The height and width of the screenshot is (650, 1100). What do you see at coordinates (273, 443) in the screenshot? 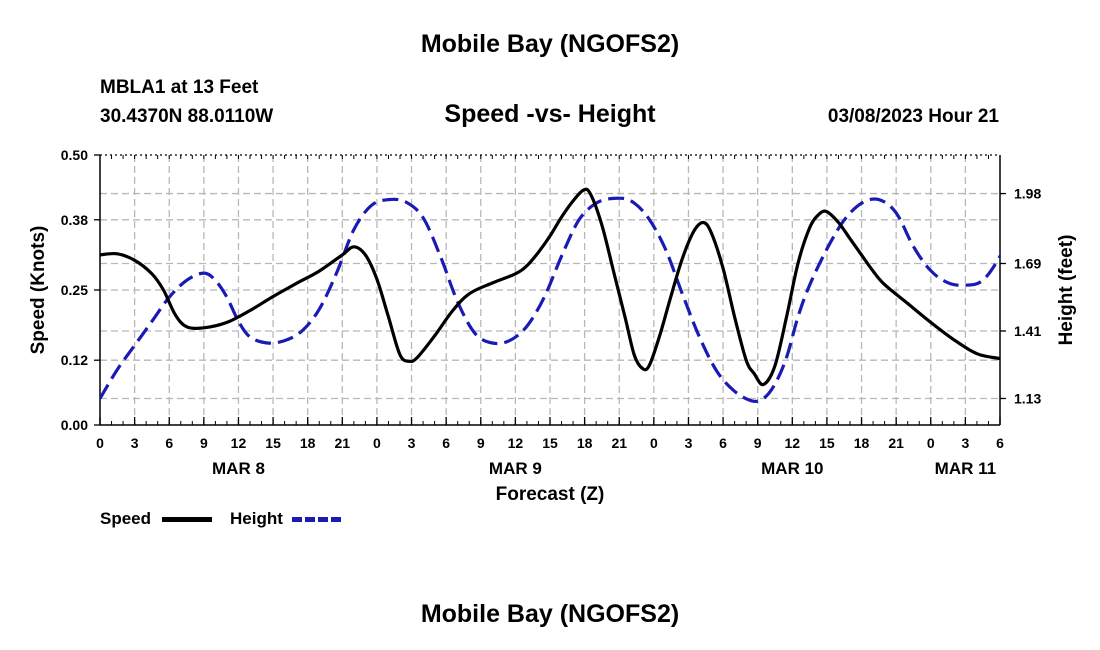
I see `x-tick-label-5: 15` at bounding box center [273, 443].